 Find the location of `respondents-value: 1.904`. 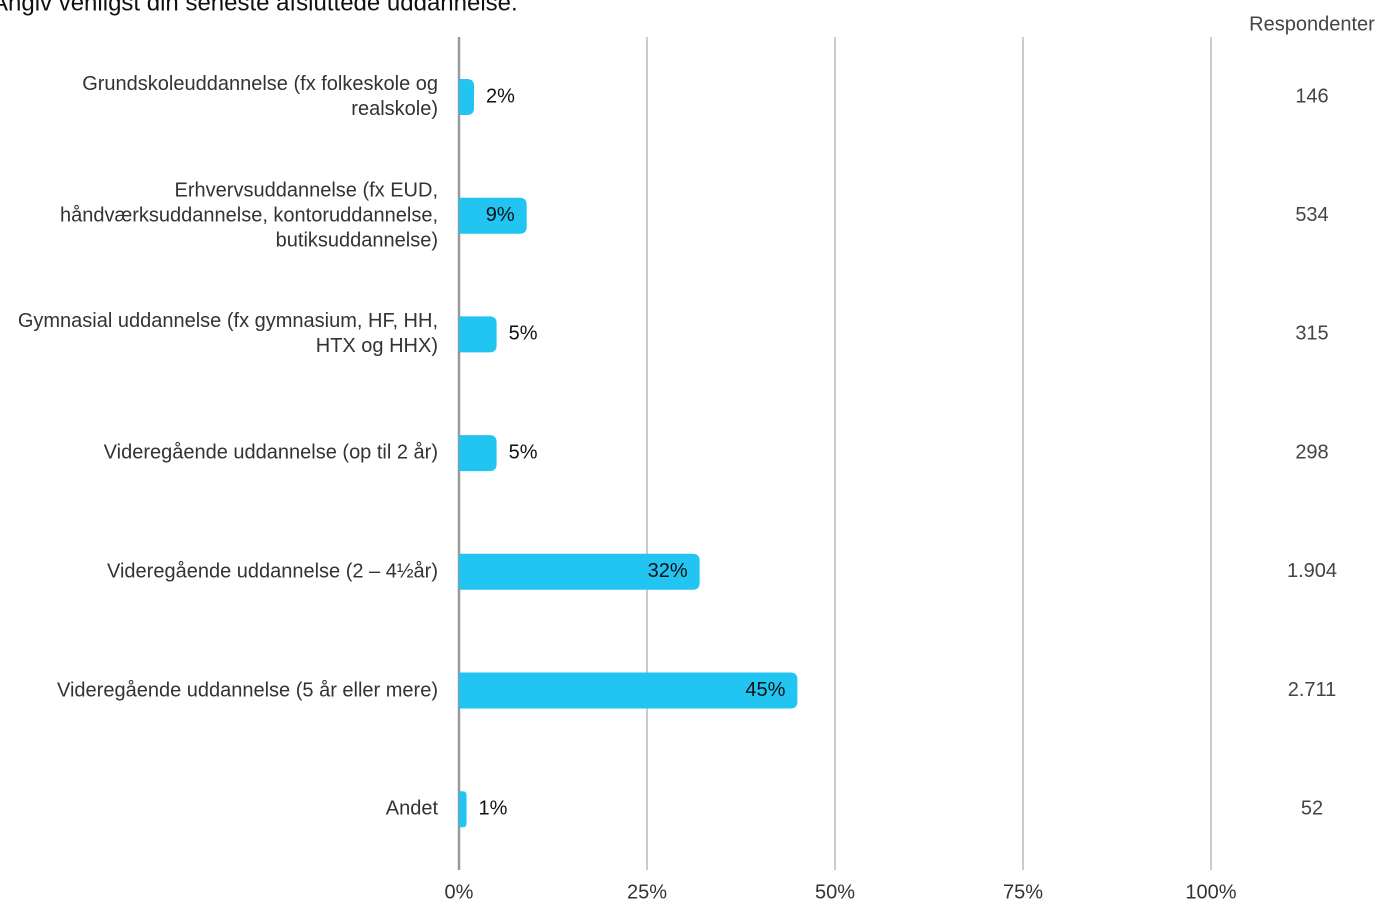

respondents-value: 1.904 is located at coordinates (1312, 571).